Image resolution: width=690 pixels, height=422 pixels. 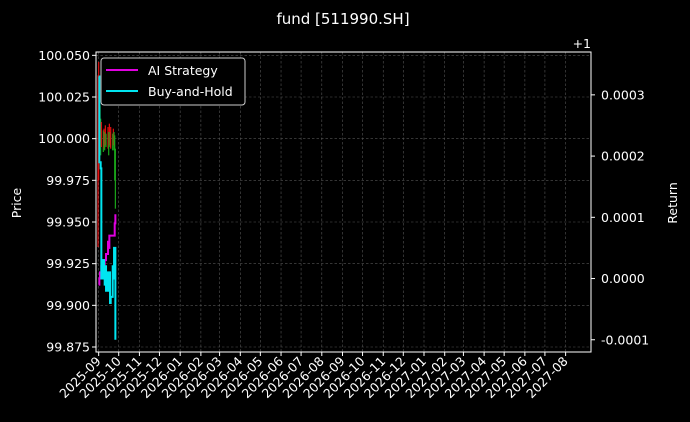 I want to click on legend-label-ai-strategy: AI Strategy, so click(x=183, y=70).